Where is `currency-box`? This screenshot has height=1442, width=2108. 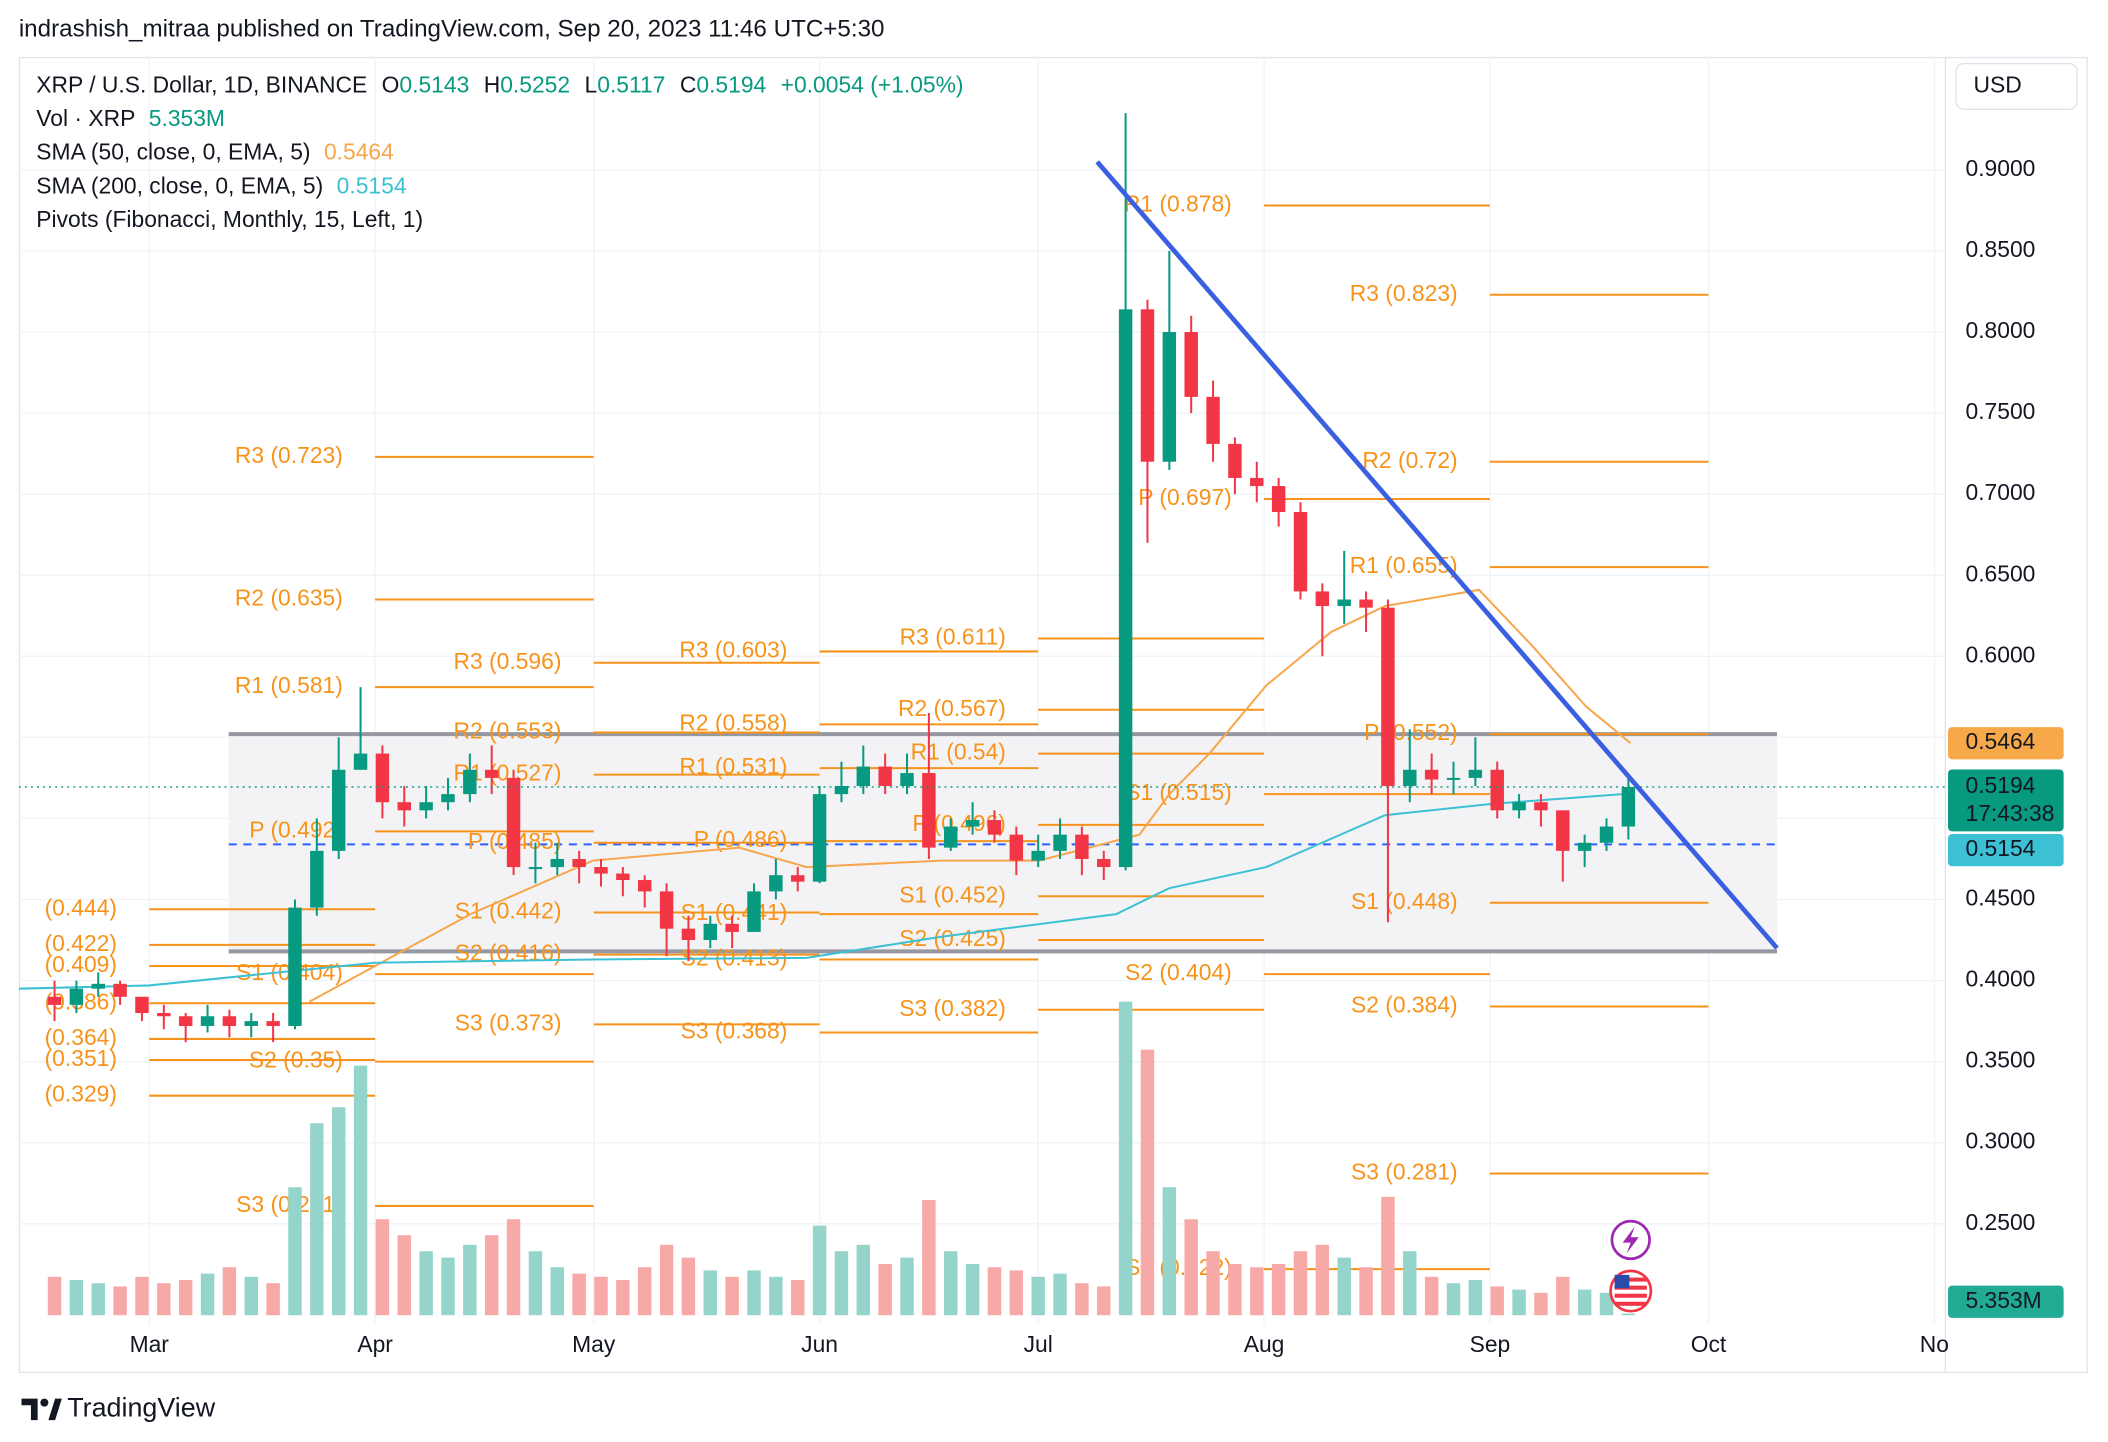 currency-box is located at coordinates (2016, 86).